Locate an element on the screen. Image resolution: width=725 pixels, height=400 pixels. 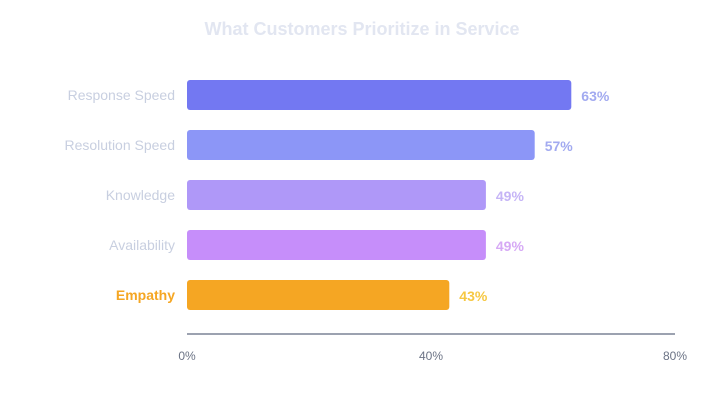
x-axis-ticks: 0% 40% 80% is located at coordinates (432, 356).